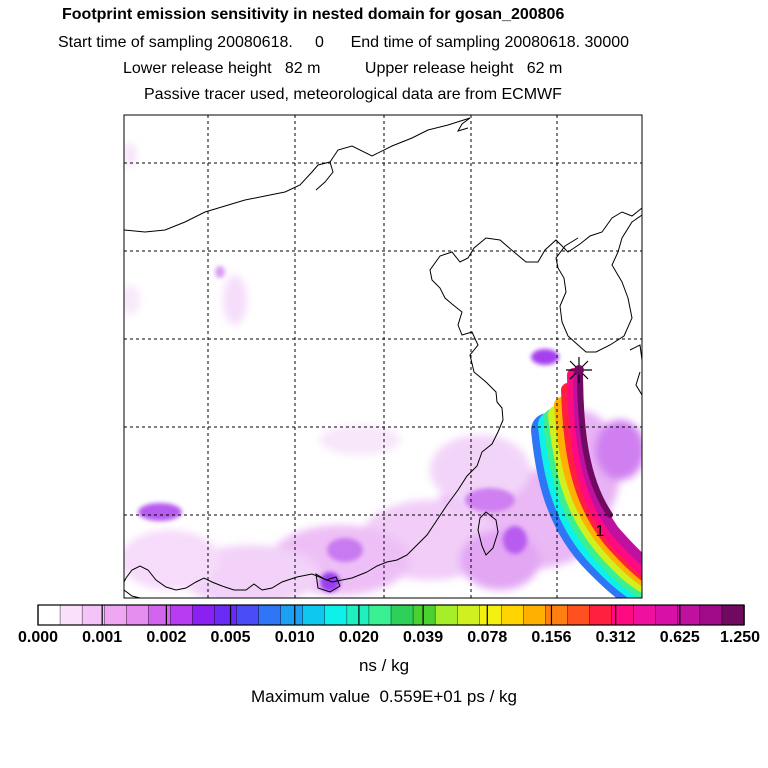 This screenshot has width=768, height=768. What do you see at coordinates (423, 637) in the screenshot?
I see `color-scale-tick-label: 0.039` at bounding box center [423, 637].